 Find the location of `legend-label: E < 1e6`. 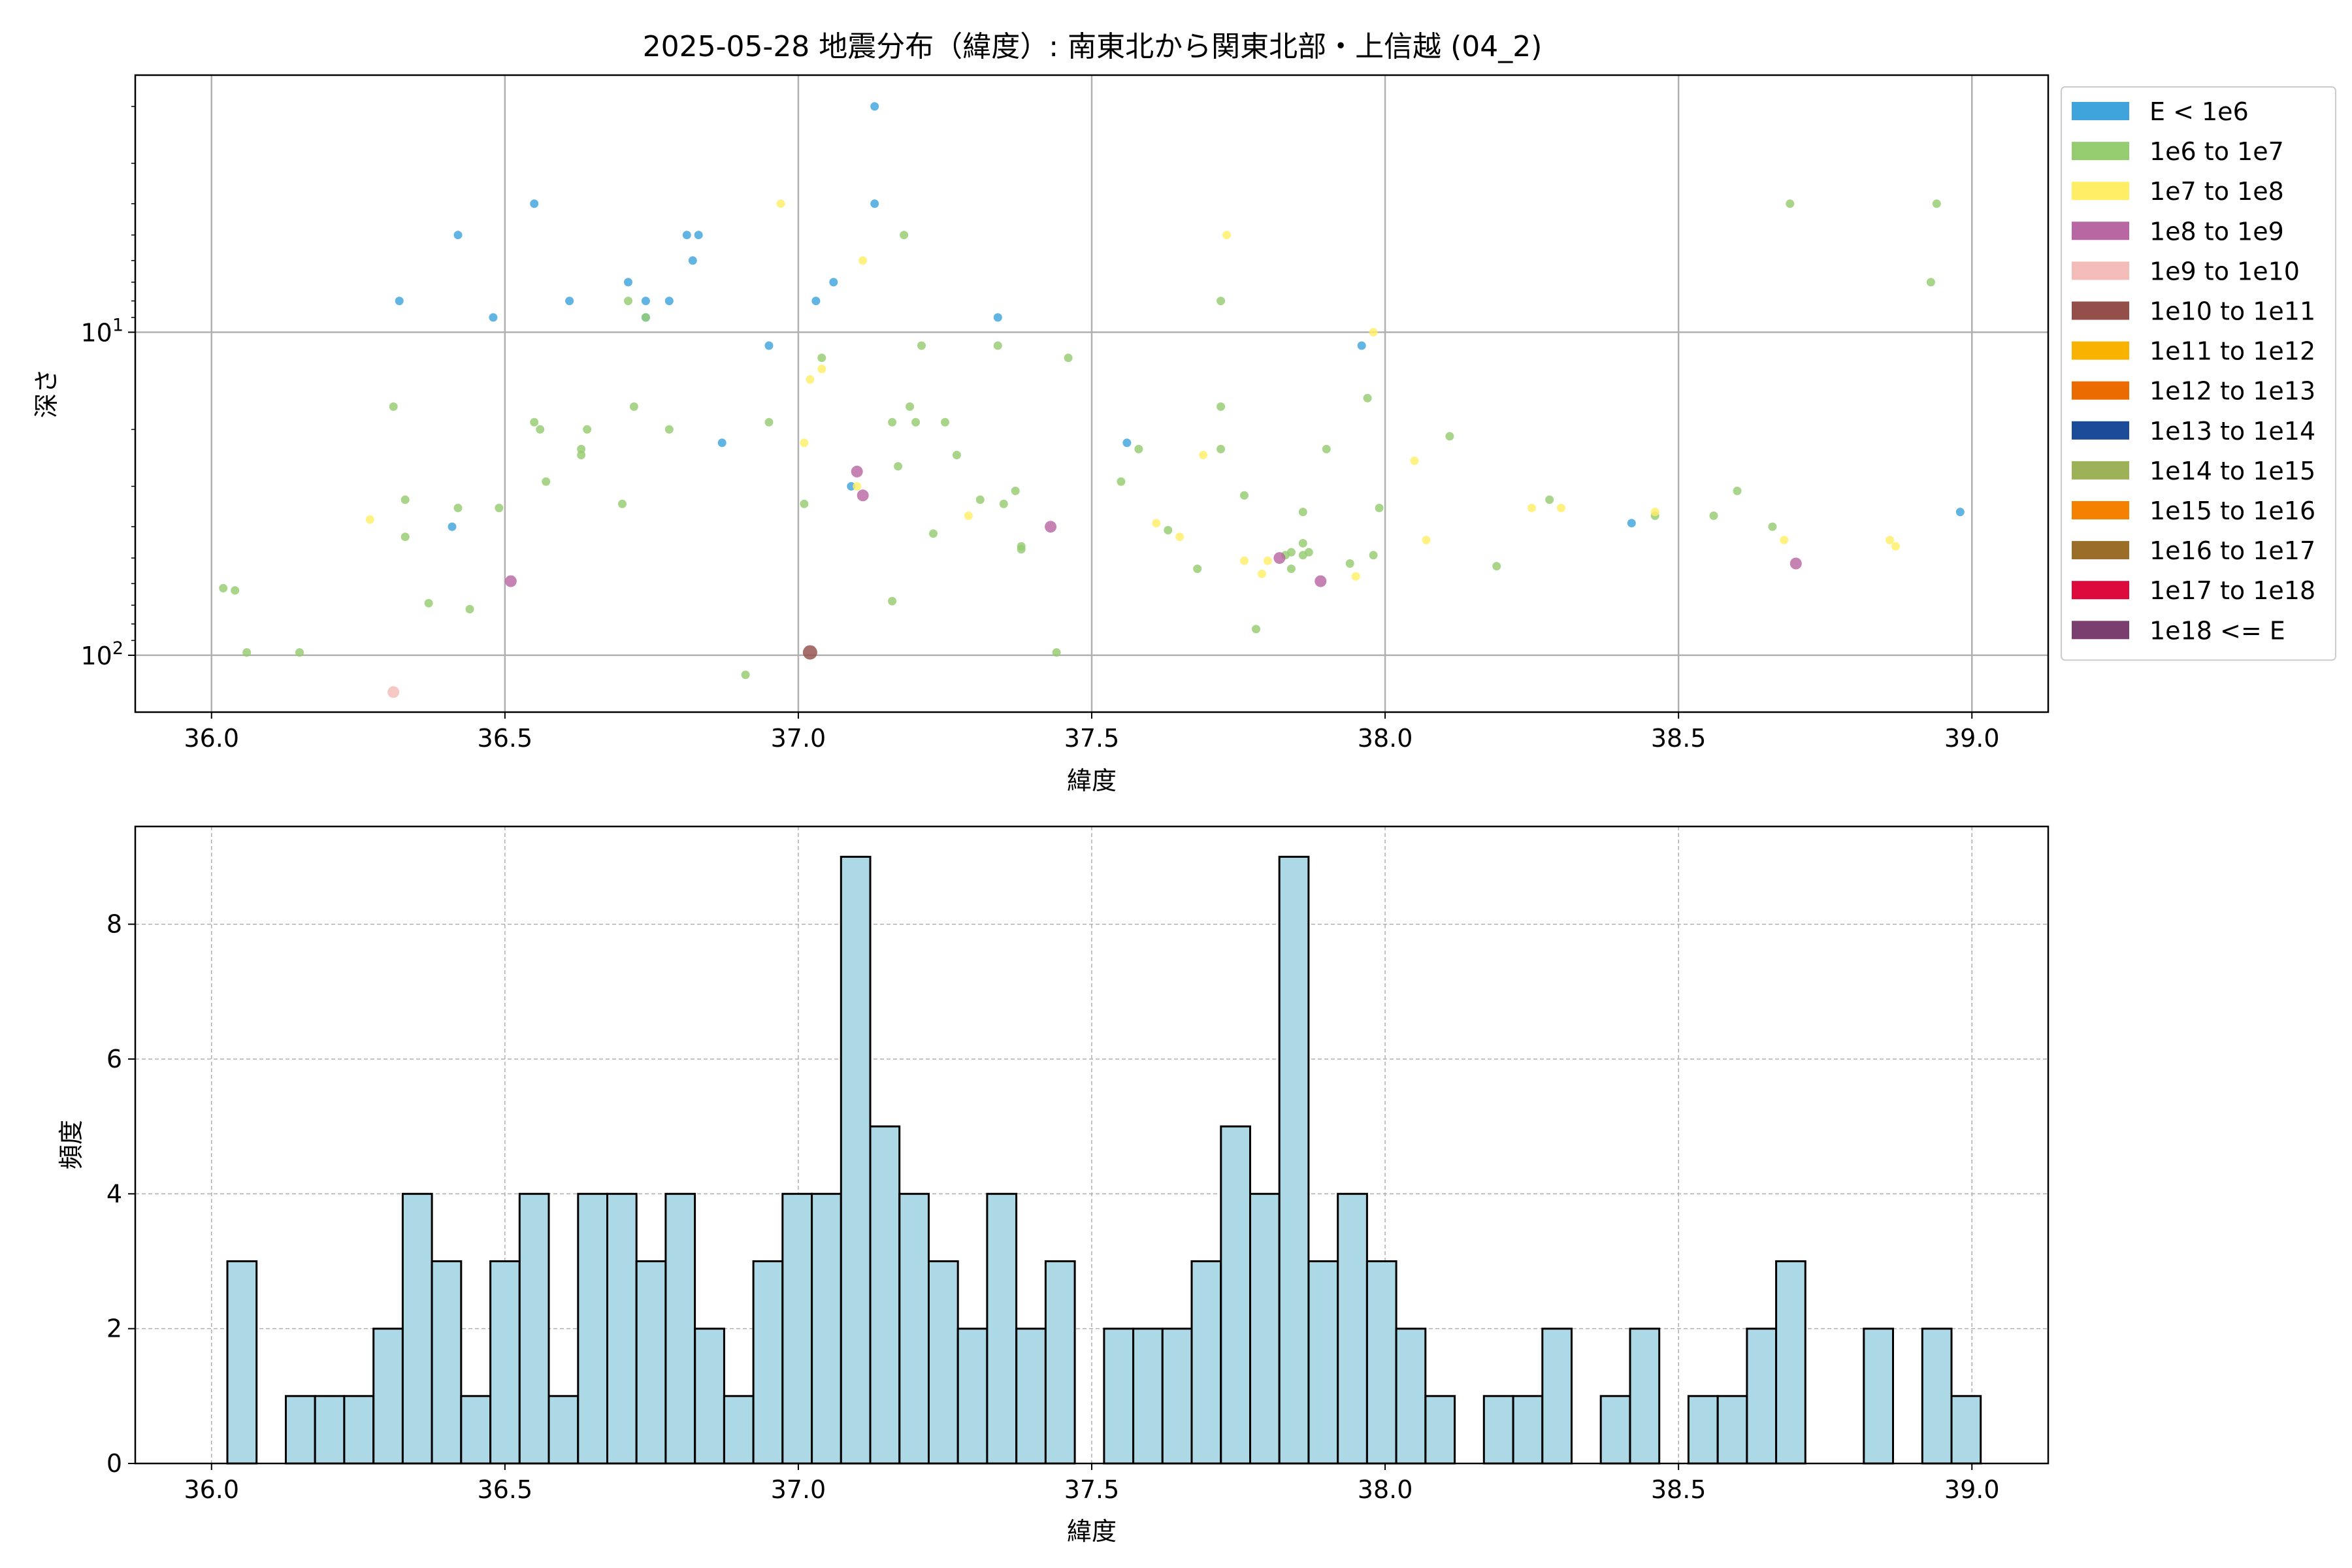

legend-label: E < 1e6 is located at coordinates (2199, 111).